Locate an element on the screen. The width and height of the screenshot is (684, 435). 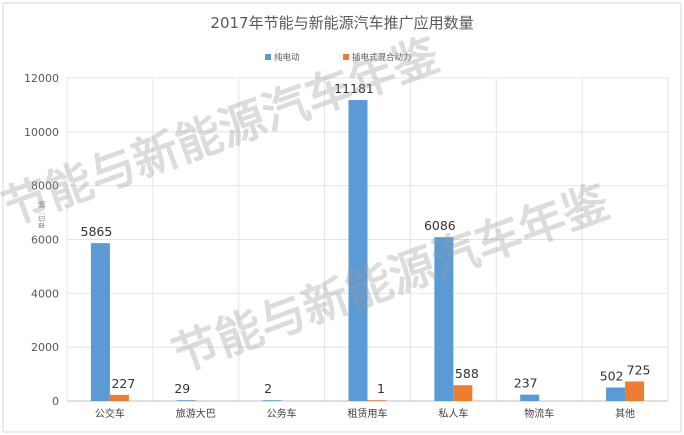
y-axis-ticks: 0 2000 4000 6000 8000 10000 12000 is located at coordinates (41, 240).